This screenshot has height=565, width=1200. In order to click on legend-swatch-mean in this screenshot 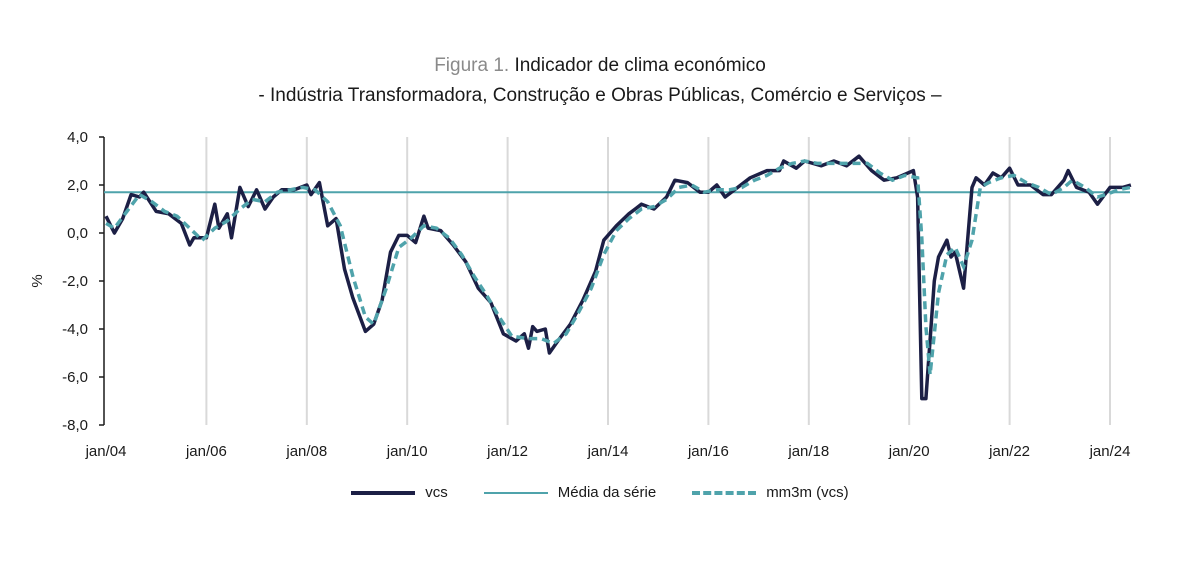, I will do `click(515, 492)`.